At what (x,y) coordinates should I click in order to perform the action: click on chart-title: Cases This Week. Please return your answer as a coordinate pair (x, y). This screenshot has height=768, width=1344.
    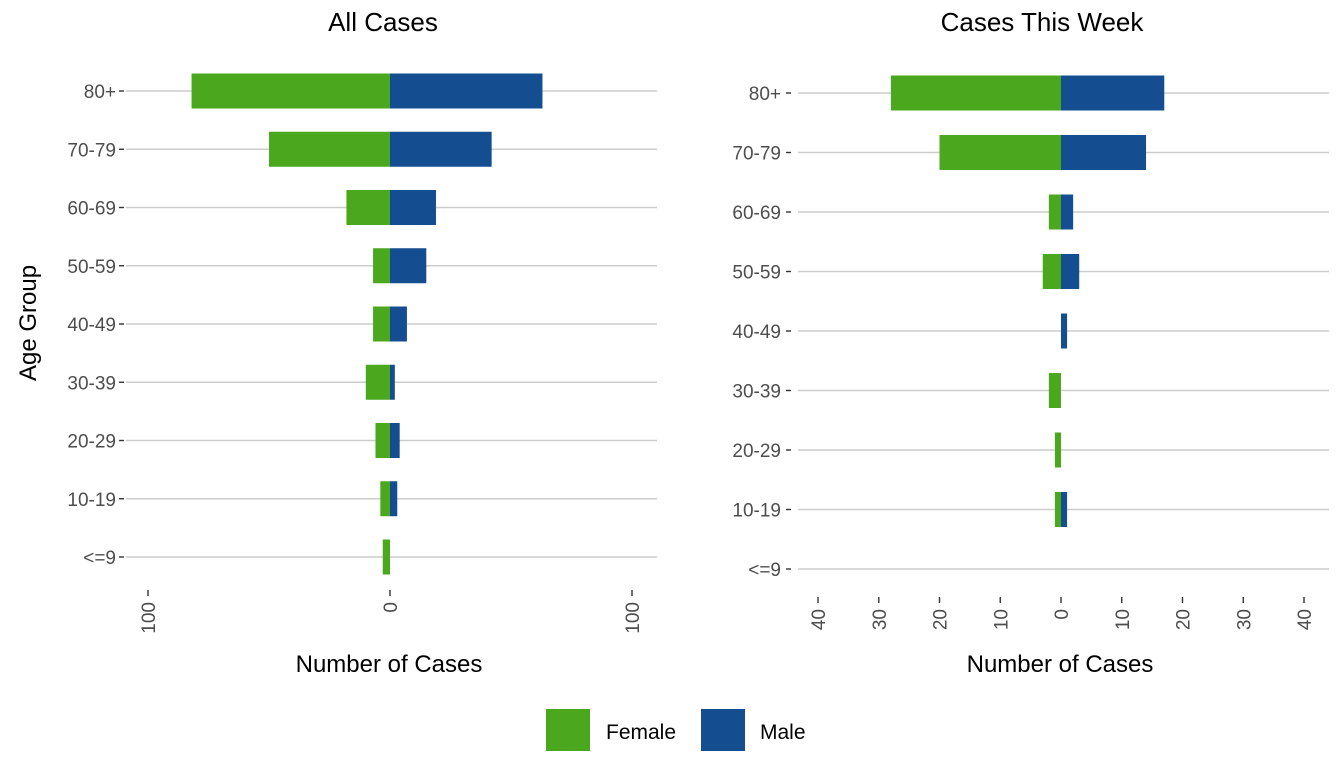
    Looking at the image, I should click on (1043, 22).